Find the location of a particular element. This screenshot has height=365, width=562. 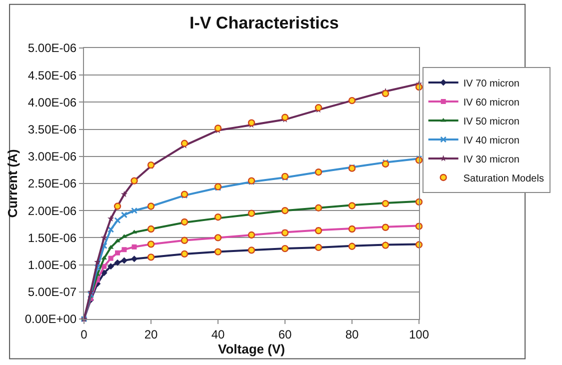

legend-label: IV 70 micron is located at coordinates (491, 84).